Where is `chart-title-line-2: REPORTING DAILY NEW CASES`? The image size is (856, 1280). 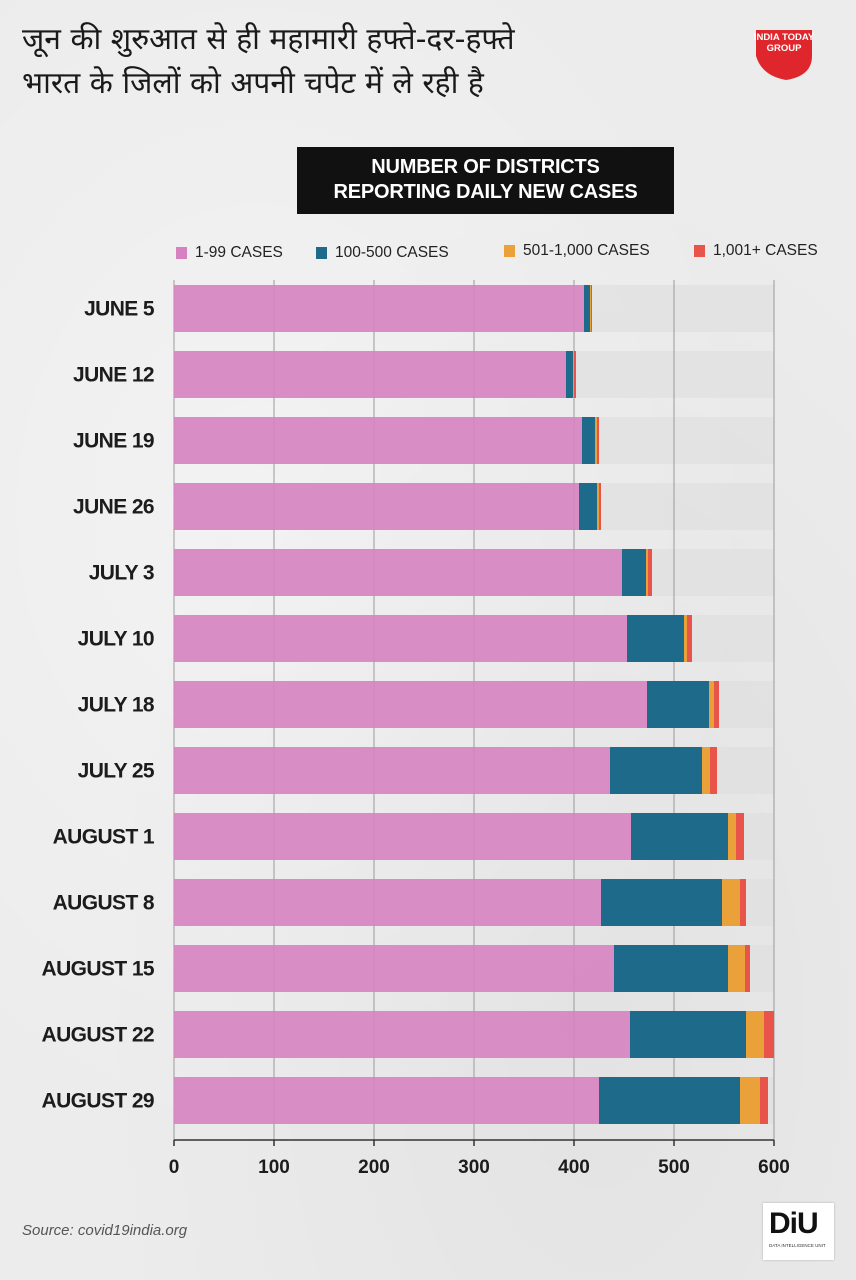
chart-title-line-2: REPORTING DAILY NEW CASES is located at coordinates (485, 192).